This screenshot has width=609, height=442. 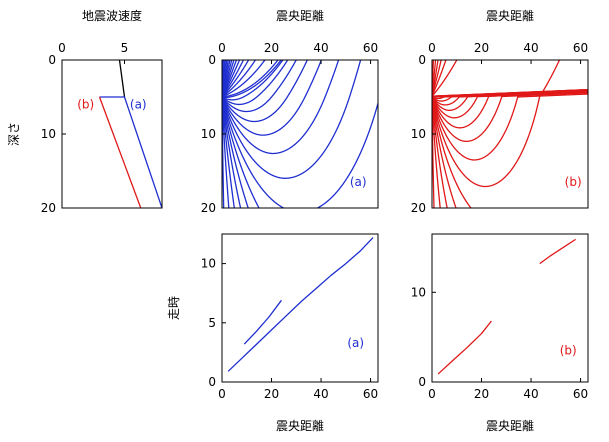 I want to click on y-axis-title: 深さ, so click(x=14, y=134).